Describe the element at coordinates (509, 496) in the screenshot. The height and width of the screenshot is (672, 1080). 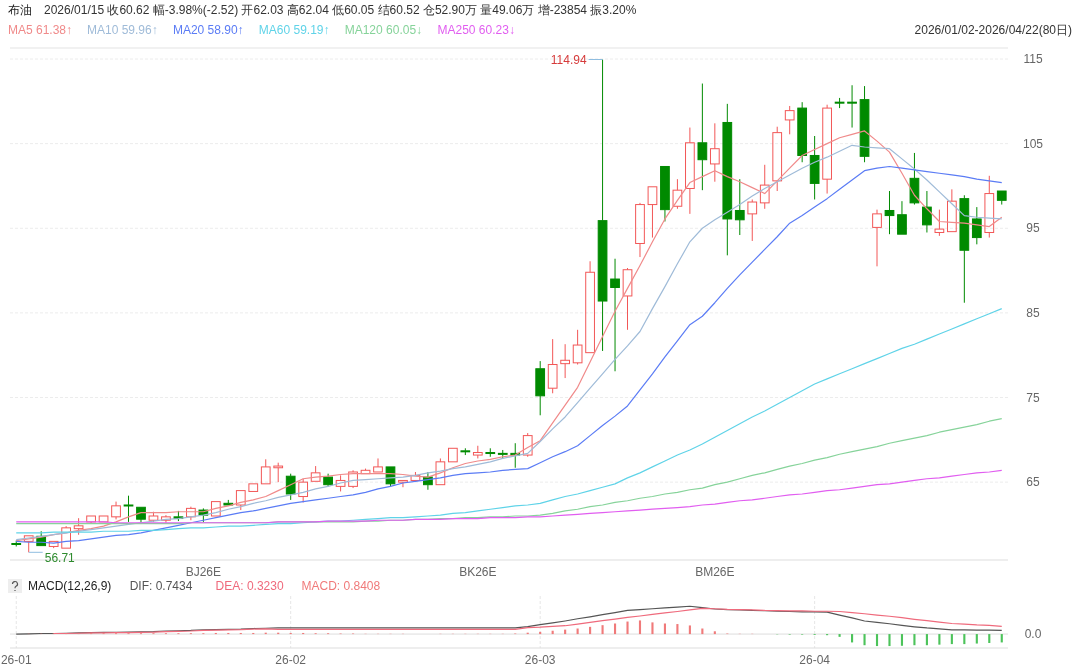
I see `line-series` at that location.